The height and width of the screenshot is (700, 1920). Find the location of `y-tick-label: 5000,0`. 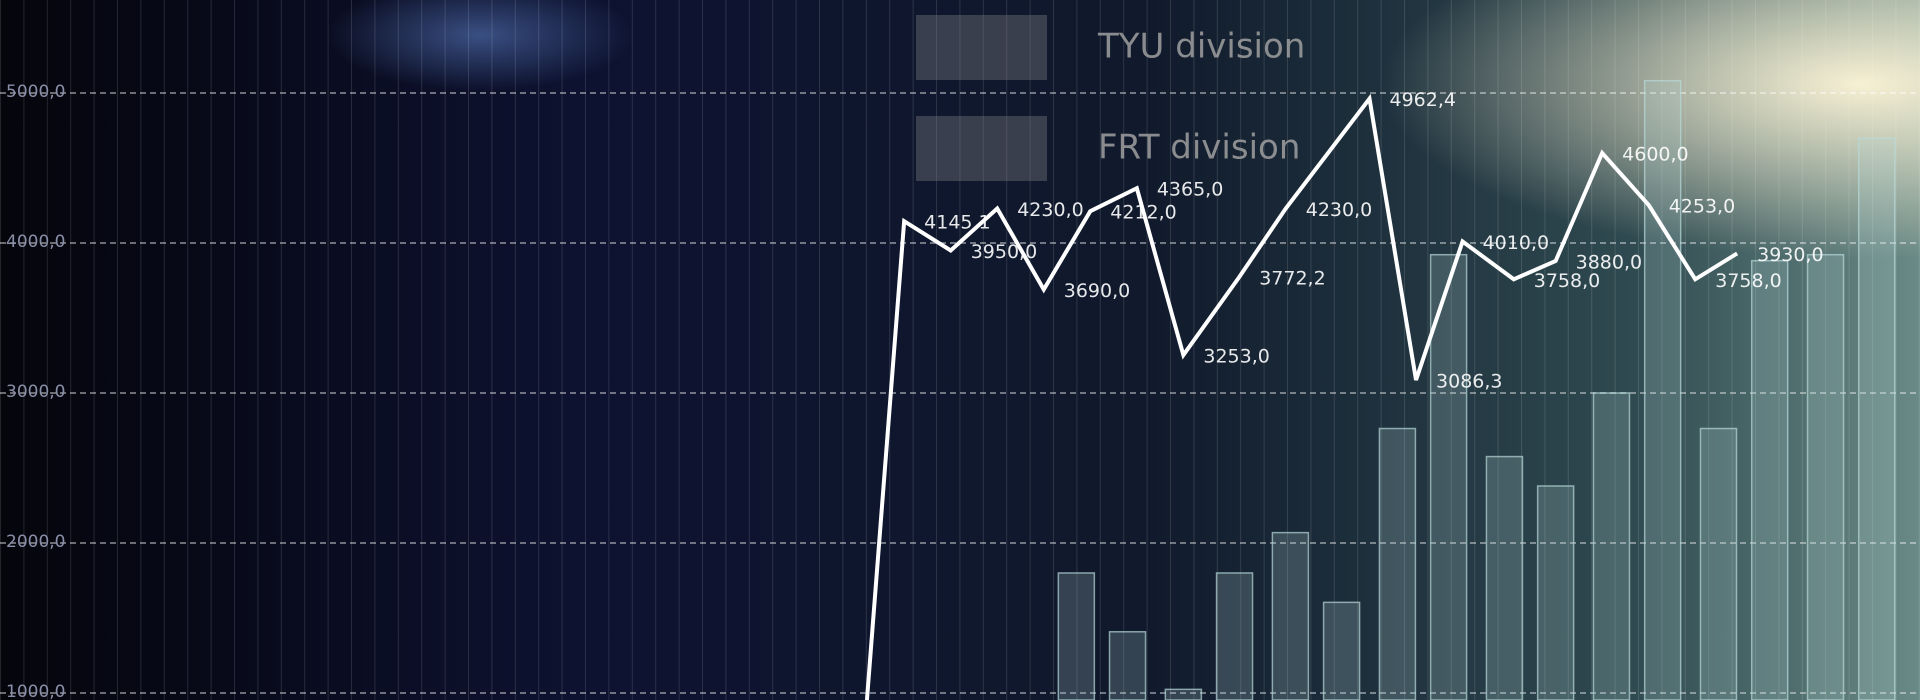

y-tick-label: 5000,0 is located at coordinates (35, 92).